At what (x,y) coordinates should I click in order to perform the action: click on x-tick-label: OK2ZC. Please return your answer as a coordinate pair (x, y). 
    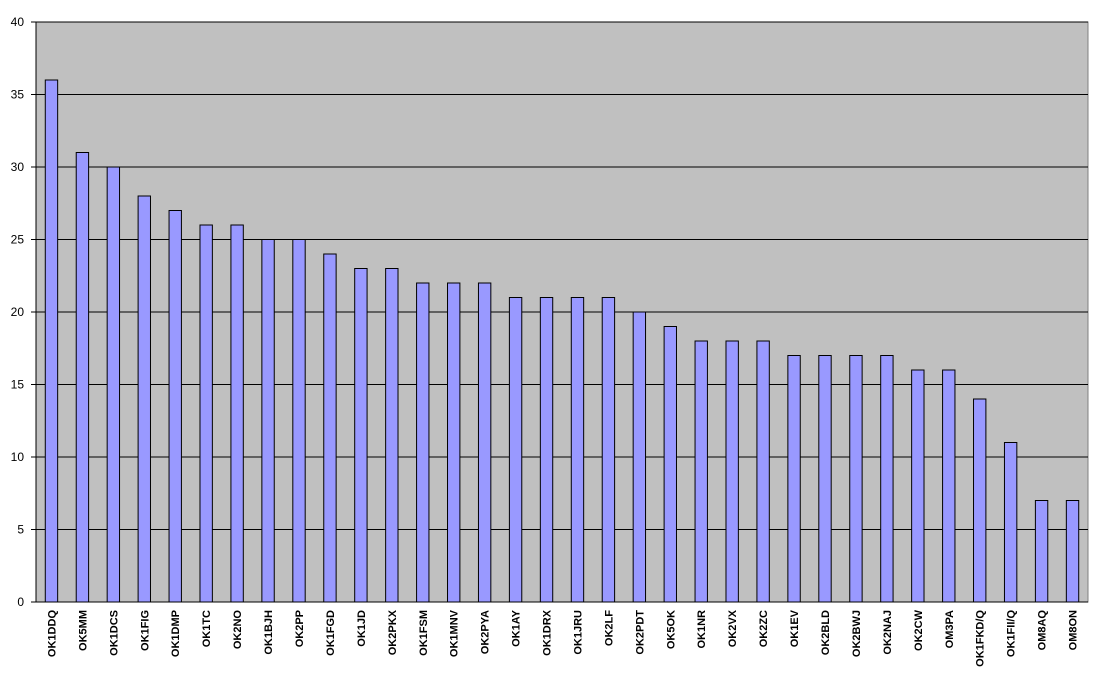
    Looking at the image, I should click on (764, 628).